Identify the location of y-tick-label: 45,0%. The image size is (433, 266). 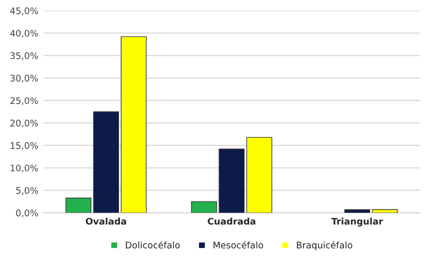
(24, 11).